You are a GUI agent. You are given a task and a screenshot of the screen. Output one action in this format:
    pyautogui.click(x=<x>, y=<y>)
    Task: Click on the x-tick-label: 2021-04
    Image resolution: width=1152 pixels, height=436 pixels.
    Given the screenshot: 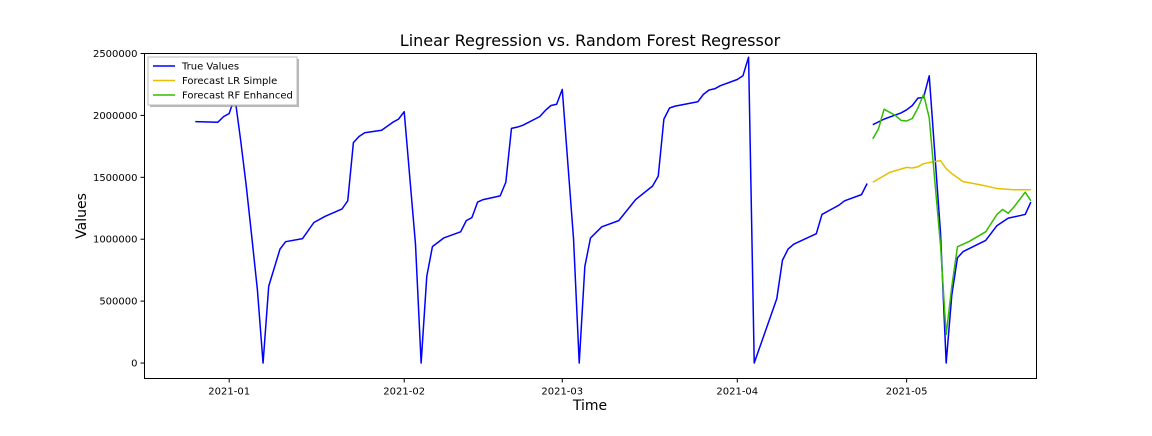 What is the action you would take?
    pyautogui.click(x=737, y=392)
    